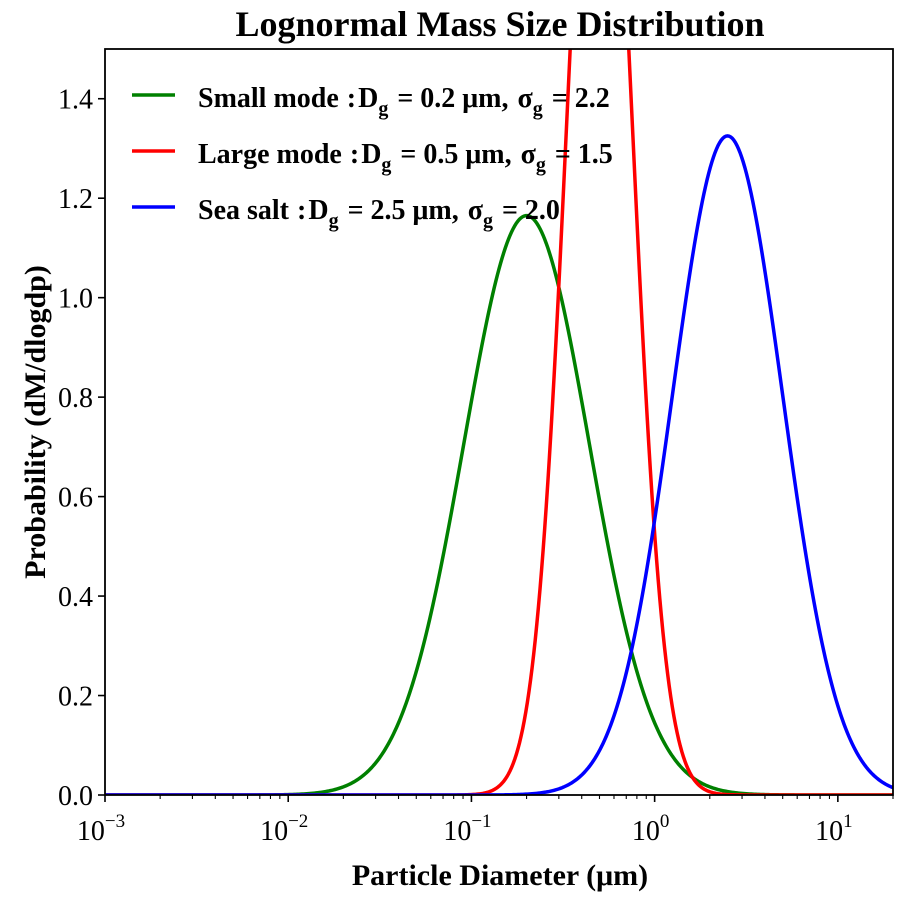  Describe the element at coordinates (404, 101) in the screenshot. I see `legend-label: Small mode:Dg = 0.2 μm, σg = 2.2` at that location.